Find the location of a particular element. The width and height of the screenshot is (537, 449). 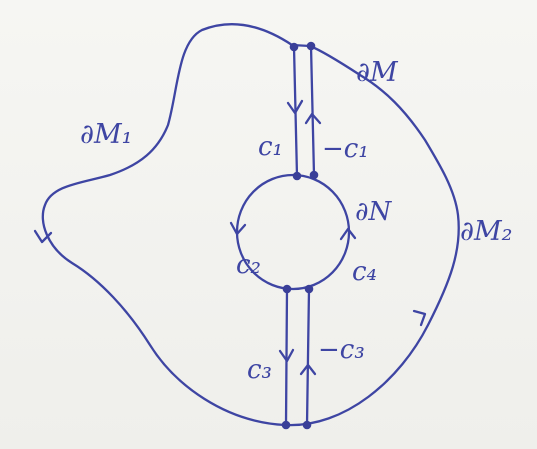

arrow-c3-down-icon is located at coordinates (286, 355).